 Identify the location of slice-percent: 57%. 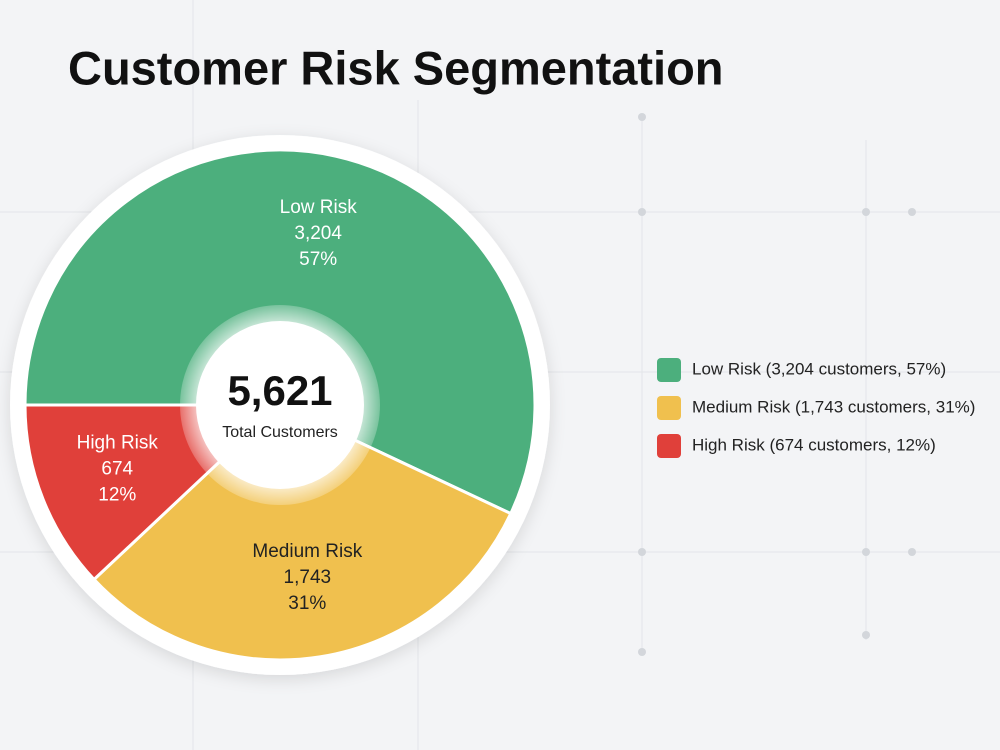
(318, 259).